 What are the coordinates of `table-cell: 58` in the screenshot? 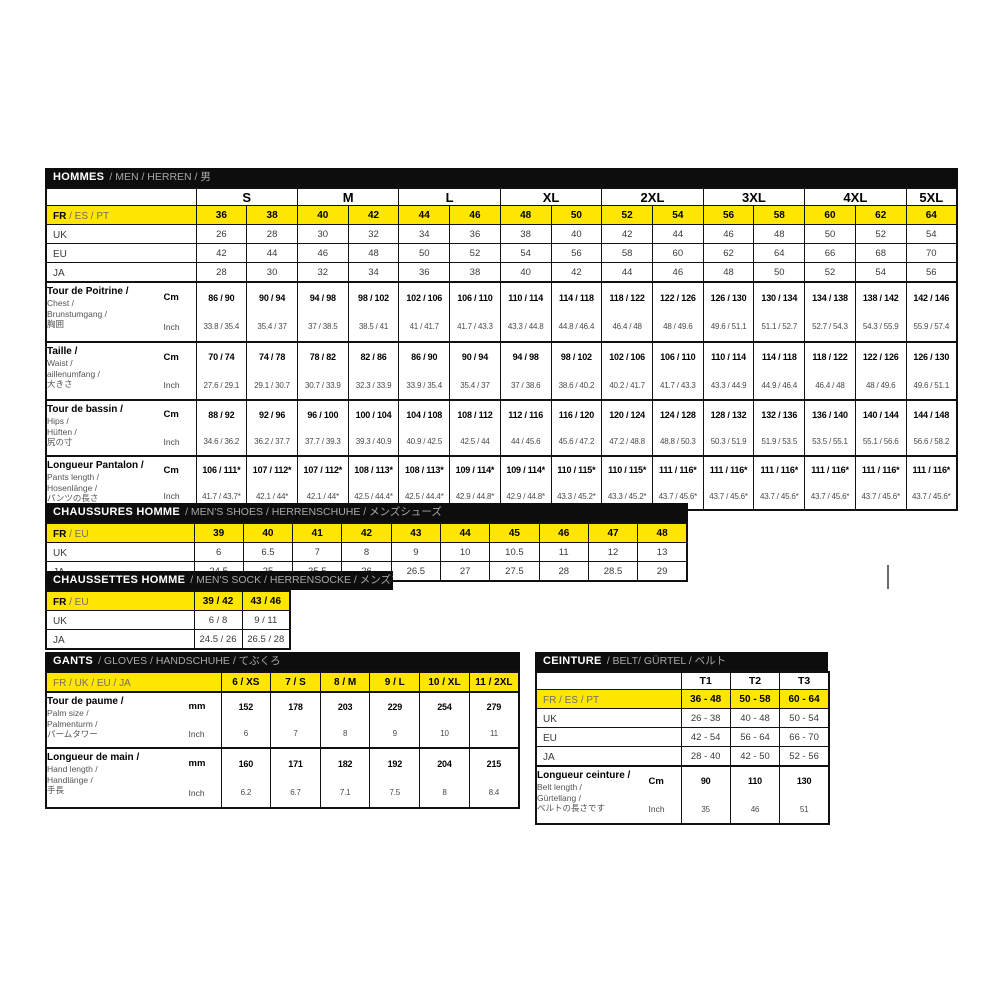 It's located at (627, 253).